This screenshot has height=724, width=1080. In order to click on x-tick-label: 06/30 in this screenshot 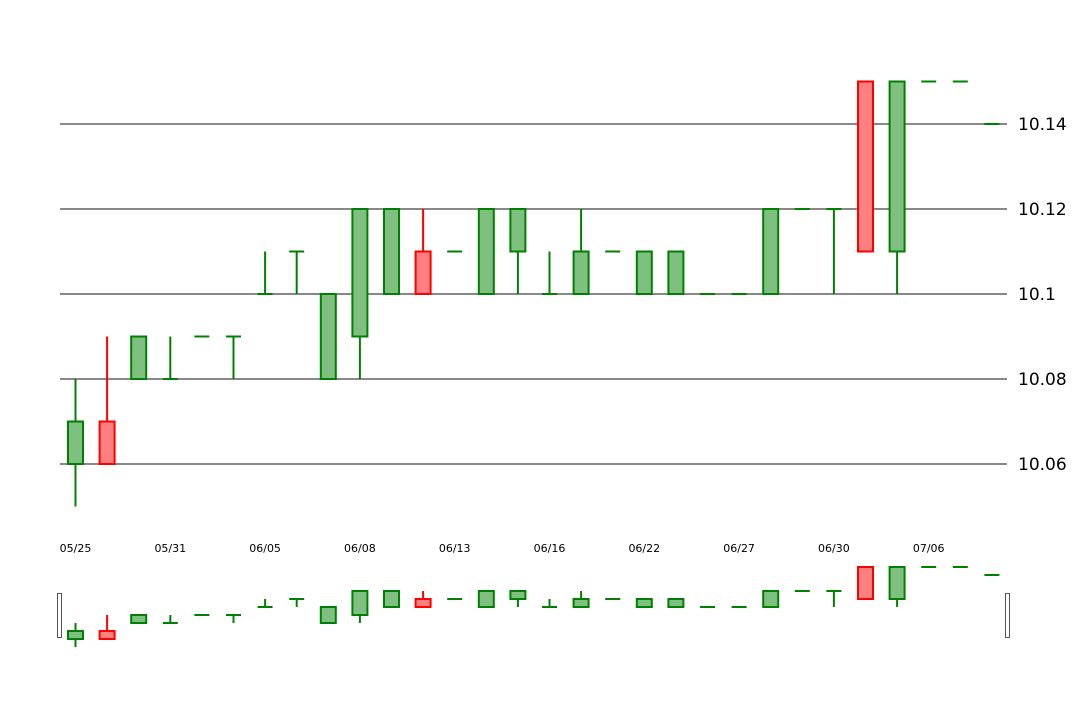, I will do `click(834, 548)`.